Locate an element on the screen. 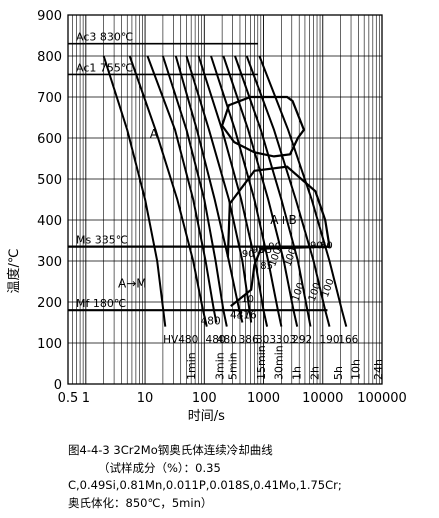 The width and height of the screenshot is (439, 518). y-tick-label: 700 is located at coordinates (49, 98).